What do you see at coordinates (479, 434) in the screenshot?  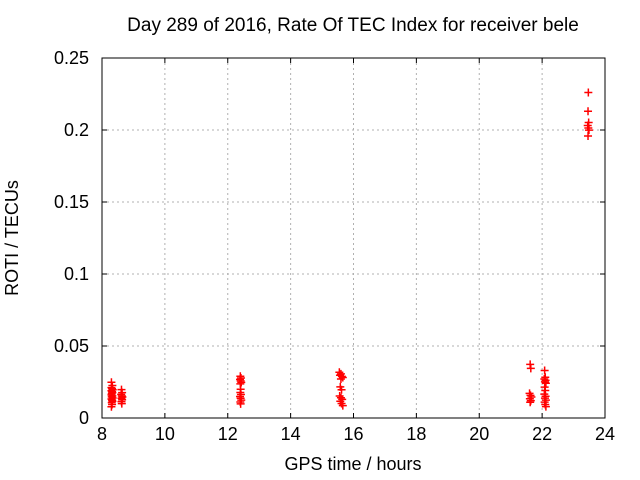 I see `x-tick-label: 20` at bounding box center [479, 434].